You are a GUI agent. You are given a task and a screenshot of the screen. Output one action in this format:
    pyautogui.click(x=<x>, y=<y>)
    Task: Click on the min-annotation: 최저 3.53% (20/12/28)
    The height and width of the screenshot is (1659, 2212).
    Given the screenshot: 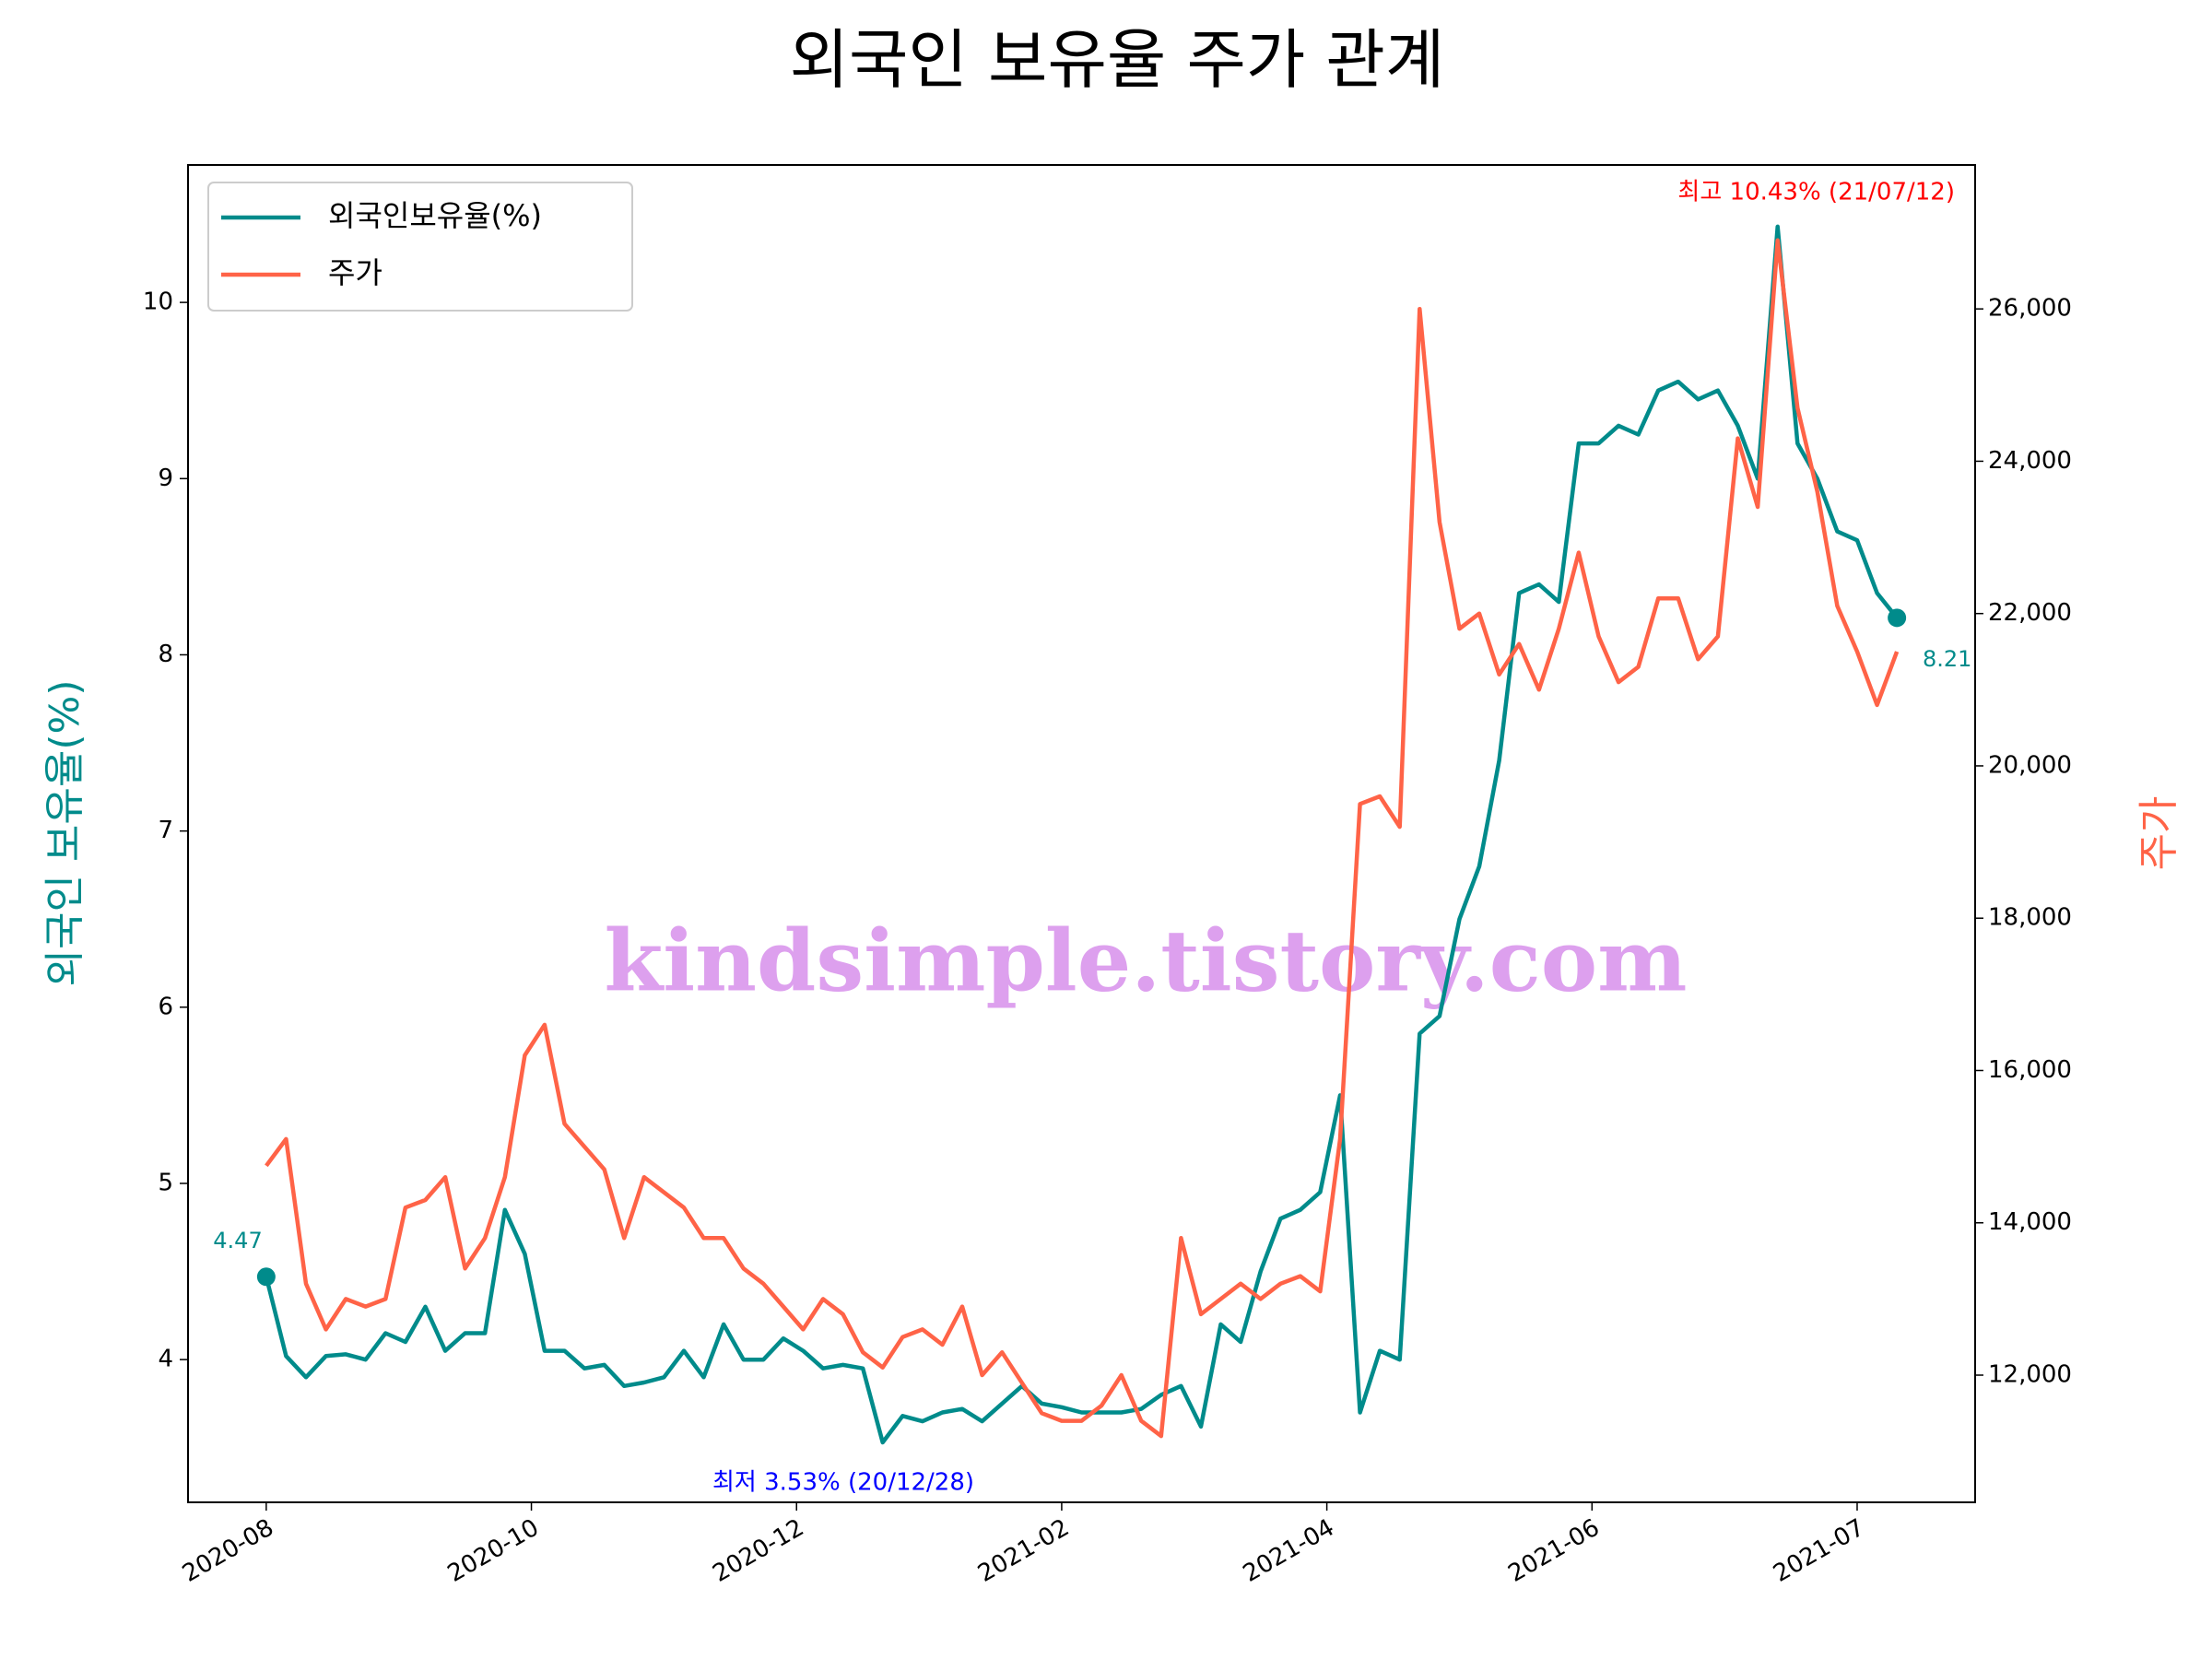 What is the action you would take?
    pyautogui.click(x=843, y=1483)
    